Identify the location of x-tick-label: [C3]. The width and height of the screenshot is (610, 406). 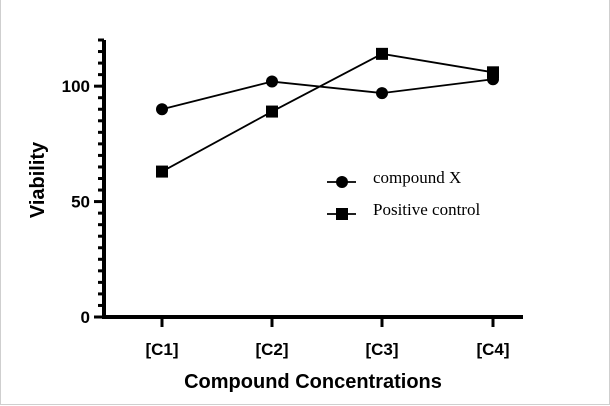
(381, 349).